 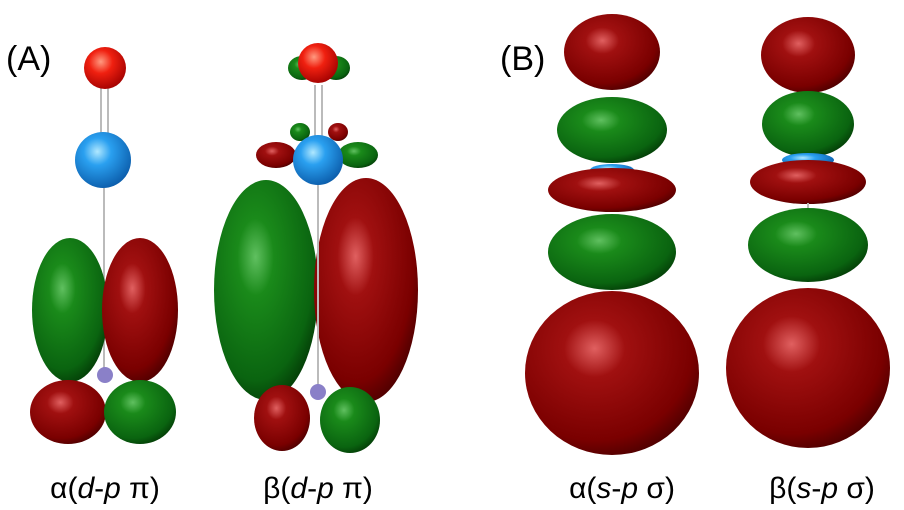 I want to click on orbital-a-alpha, so click(x=104, y=245).